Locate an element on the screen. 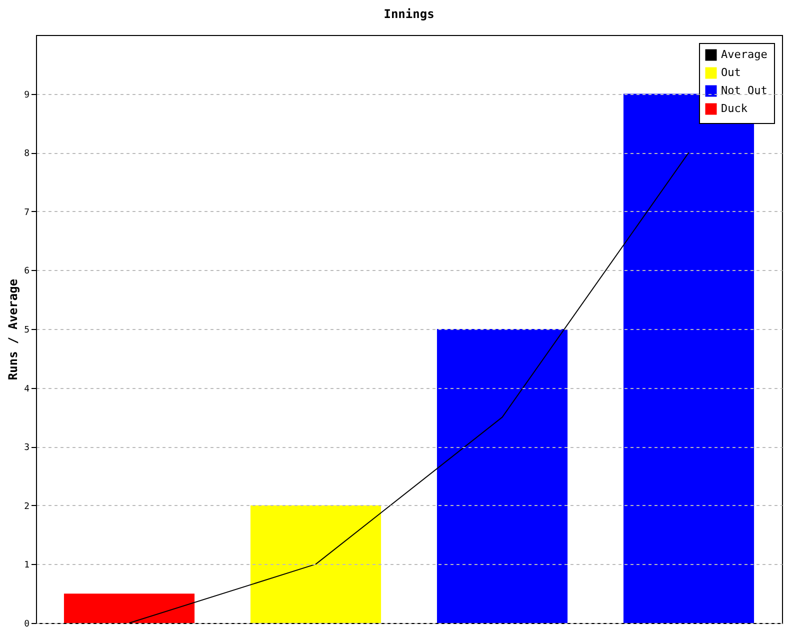  y-tick-label: 7 is located at coordinates (27, 213).